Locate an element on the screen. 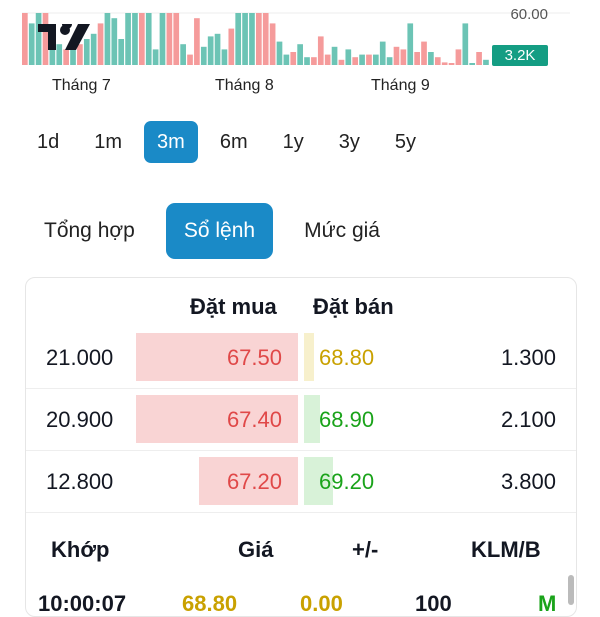 The width and height of the screenshot is (600, 617). scrollbar is located at coordinates (571, 590).